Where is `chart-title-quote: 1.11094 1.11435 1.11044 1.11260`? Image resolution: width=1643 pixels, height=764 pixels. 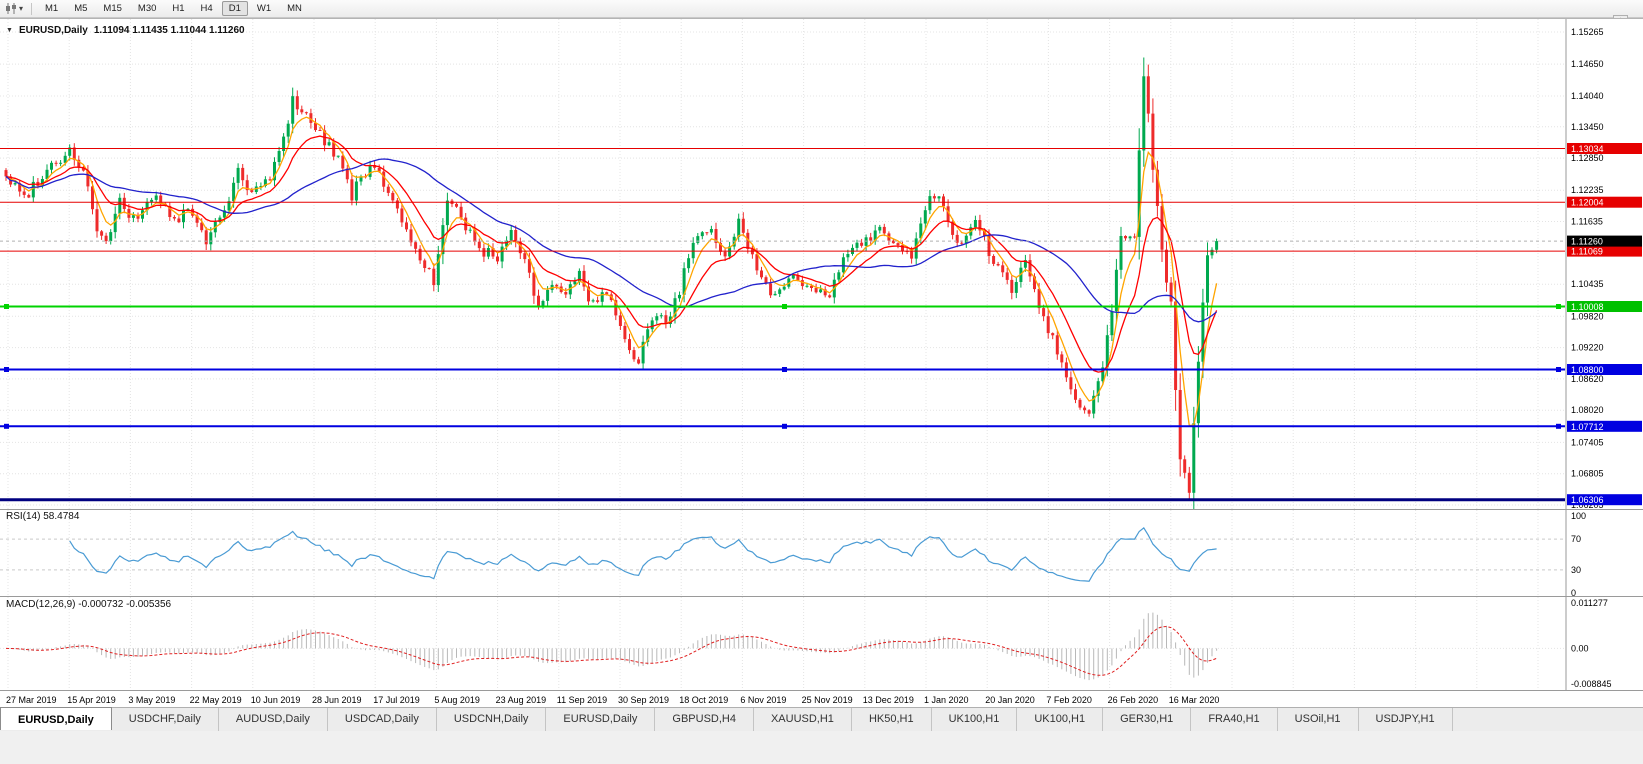
chart-title-quote: 1.11094 1.11435 1.11044 1.11260 is located at coordinates (169, 30).